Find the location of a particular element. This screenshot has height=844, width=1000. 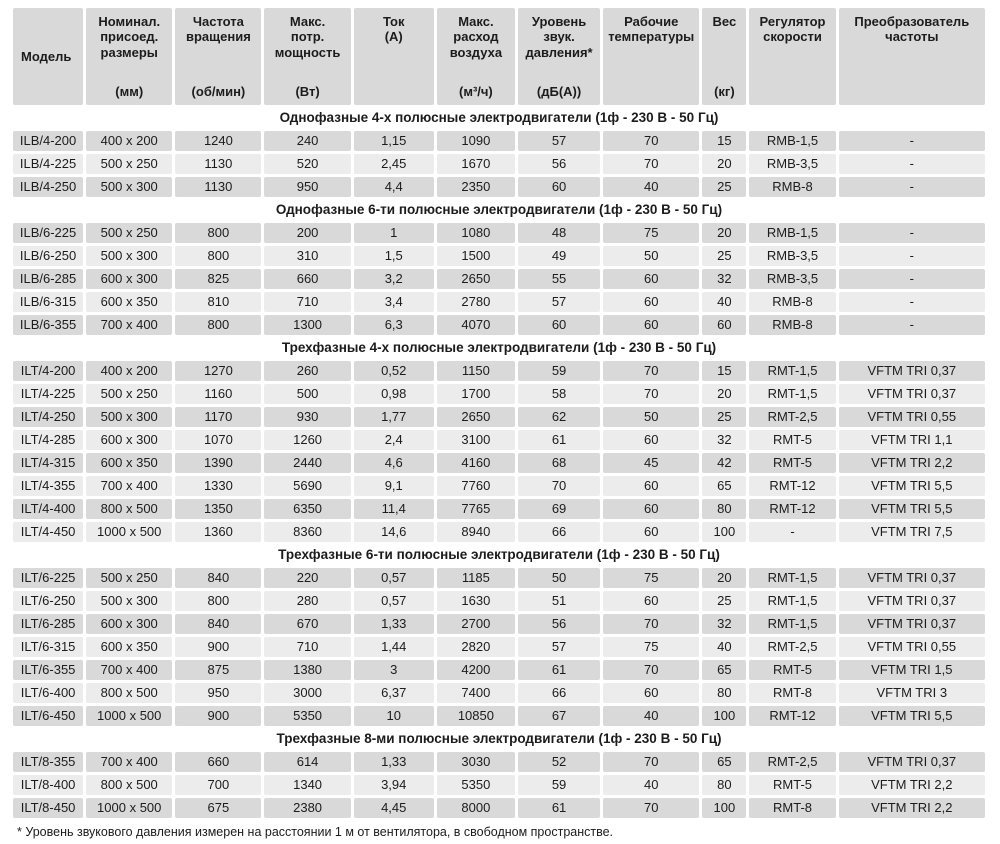

cell-power: 1300 is located at coordinates (307, 325).